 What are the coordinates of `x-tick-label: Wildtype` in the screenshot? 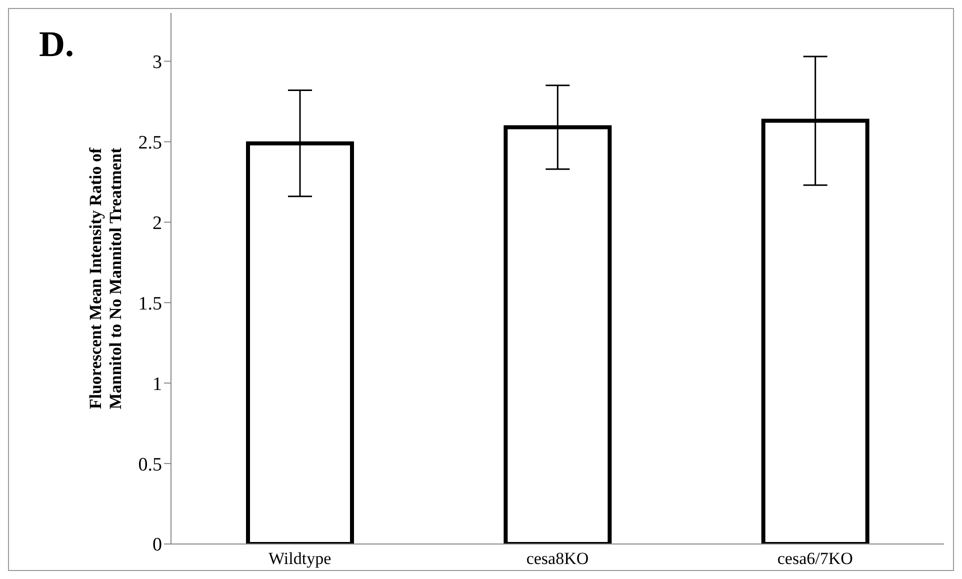 It's located at (300, 558).